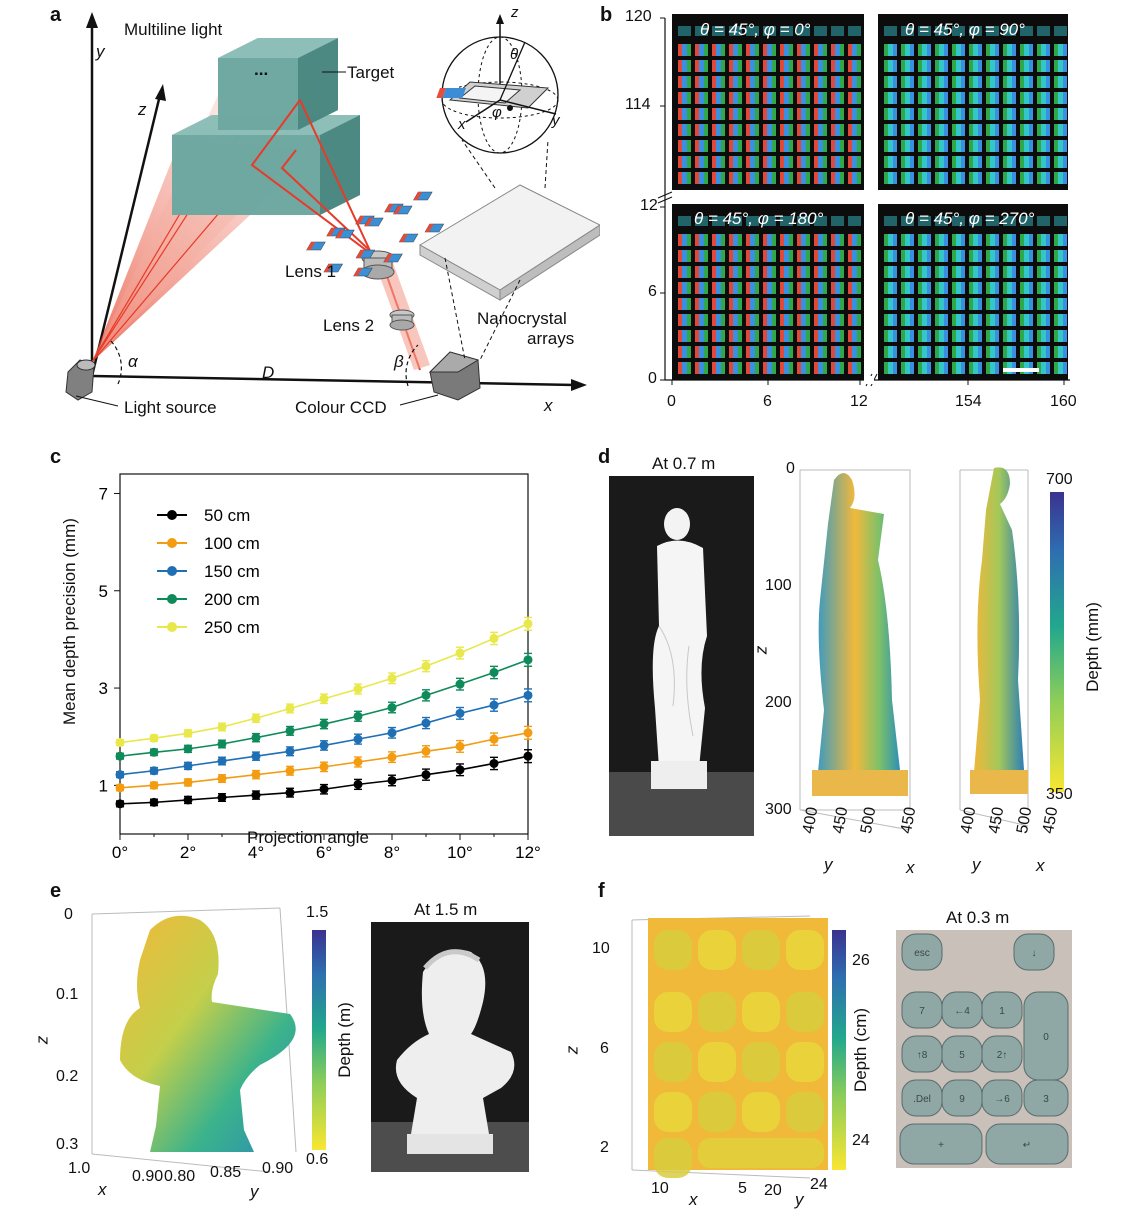 This screenshot has width=1138, height=1213. I want to click on e-ztick-0-3: 0.3, so click(67, 1144).